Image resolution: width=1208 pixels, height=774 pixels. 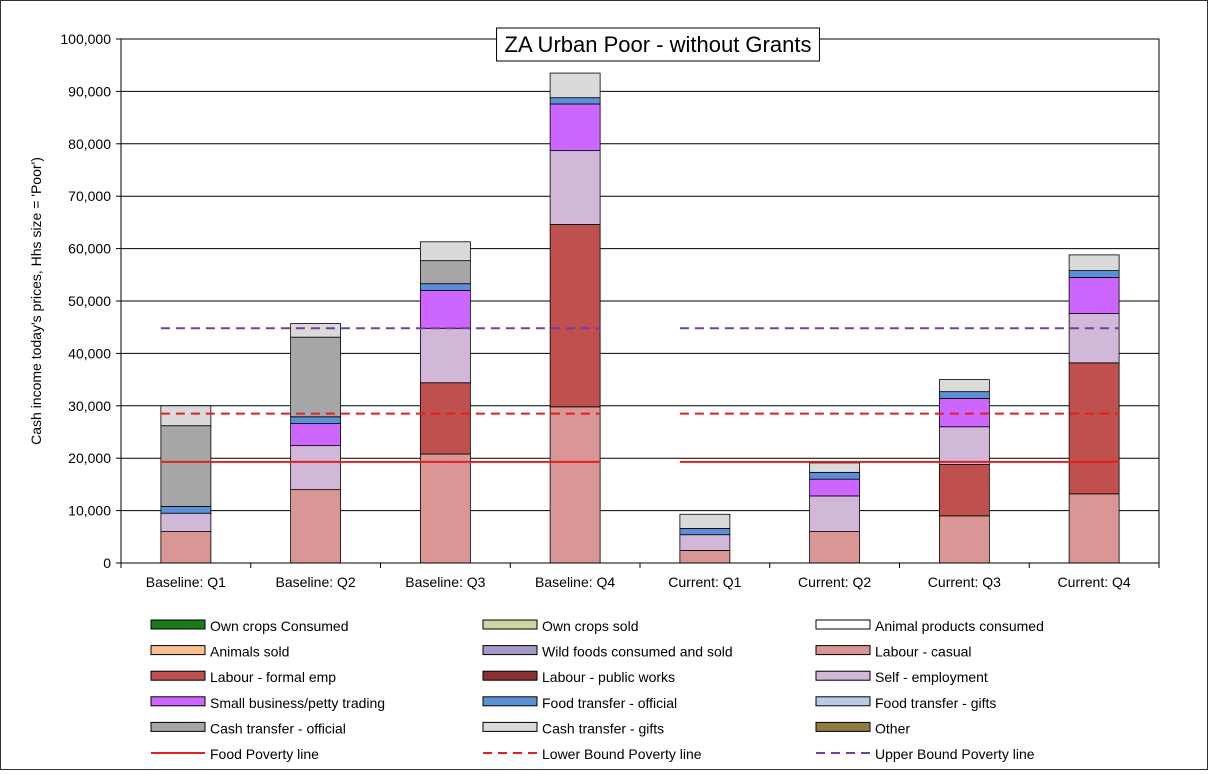 What do you see at coordinates (273, 677) in the screenshot?
I see `legend-label: Labour - formal emp` at bounding box center [273, 677].